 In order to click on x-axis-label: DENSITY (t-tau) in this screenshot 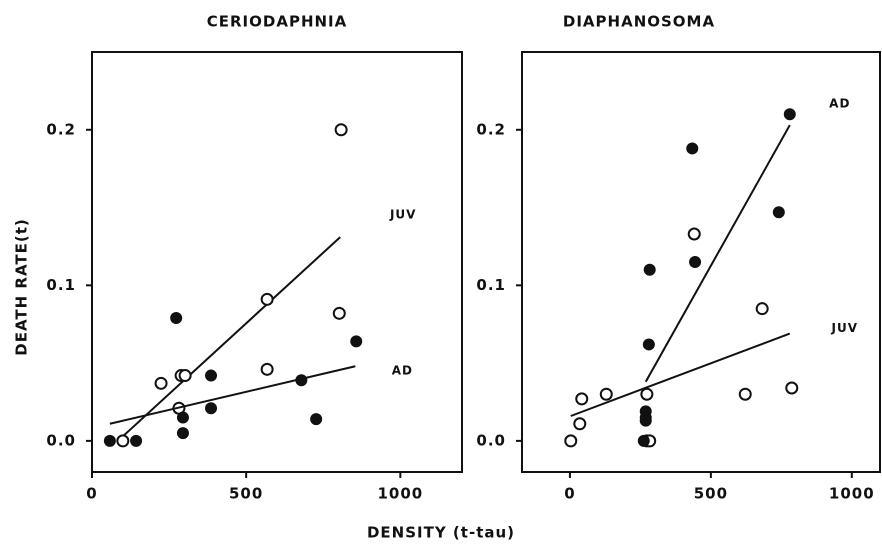, I will do `click(441, 533)`.